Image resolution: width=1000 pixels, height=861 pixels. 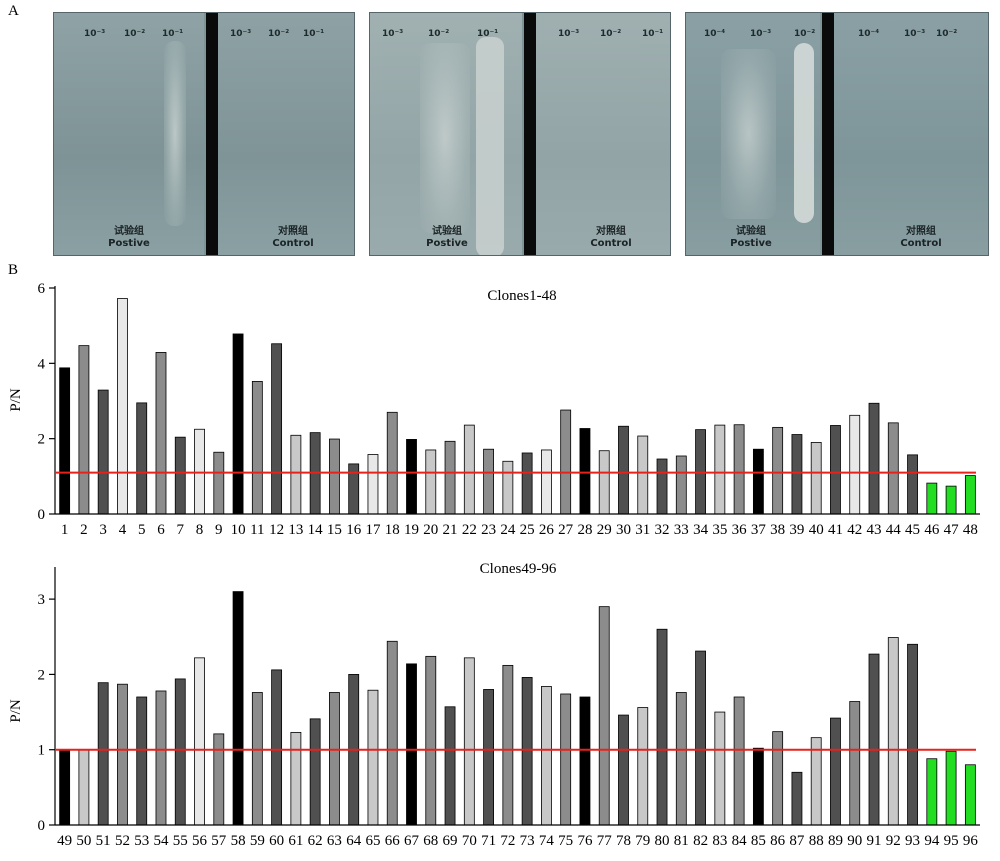 I want to click on x-tick-label-19: 19, so click(x=411, y=530).